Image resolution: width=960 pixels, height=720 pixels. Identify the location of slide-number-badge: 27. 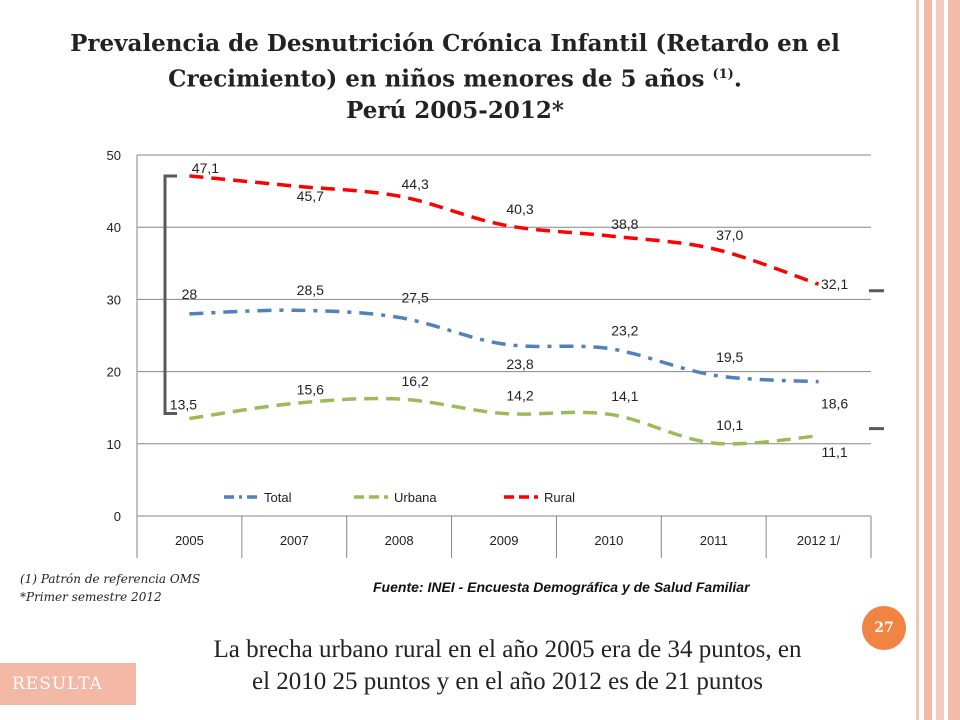
(884, 628).